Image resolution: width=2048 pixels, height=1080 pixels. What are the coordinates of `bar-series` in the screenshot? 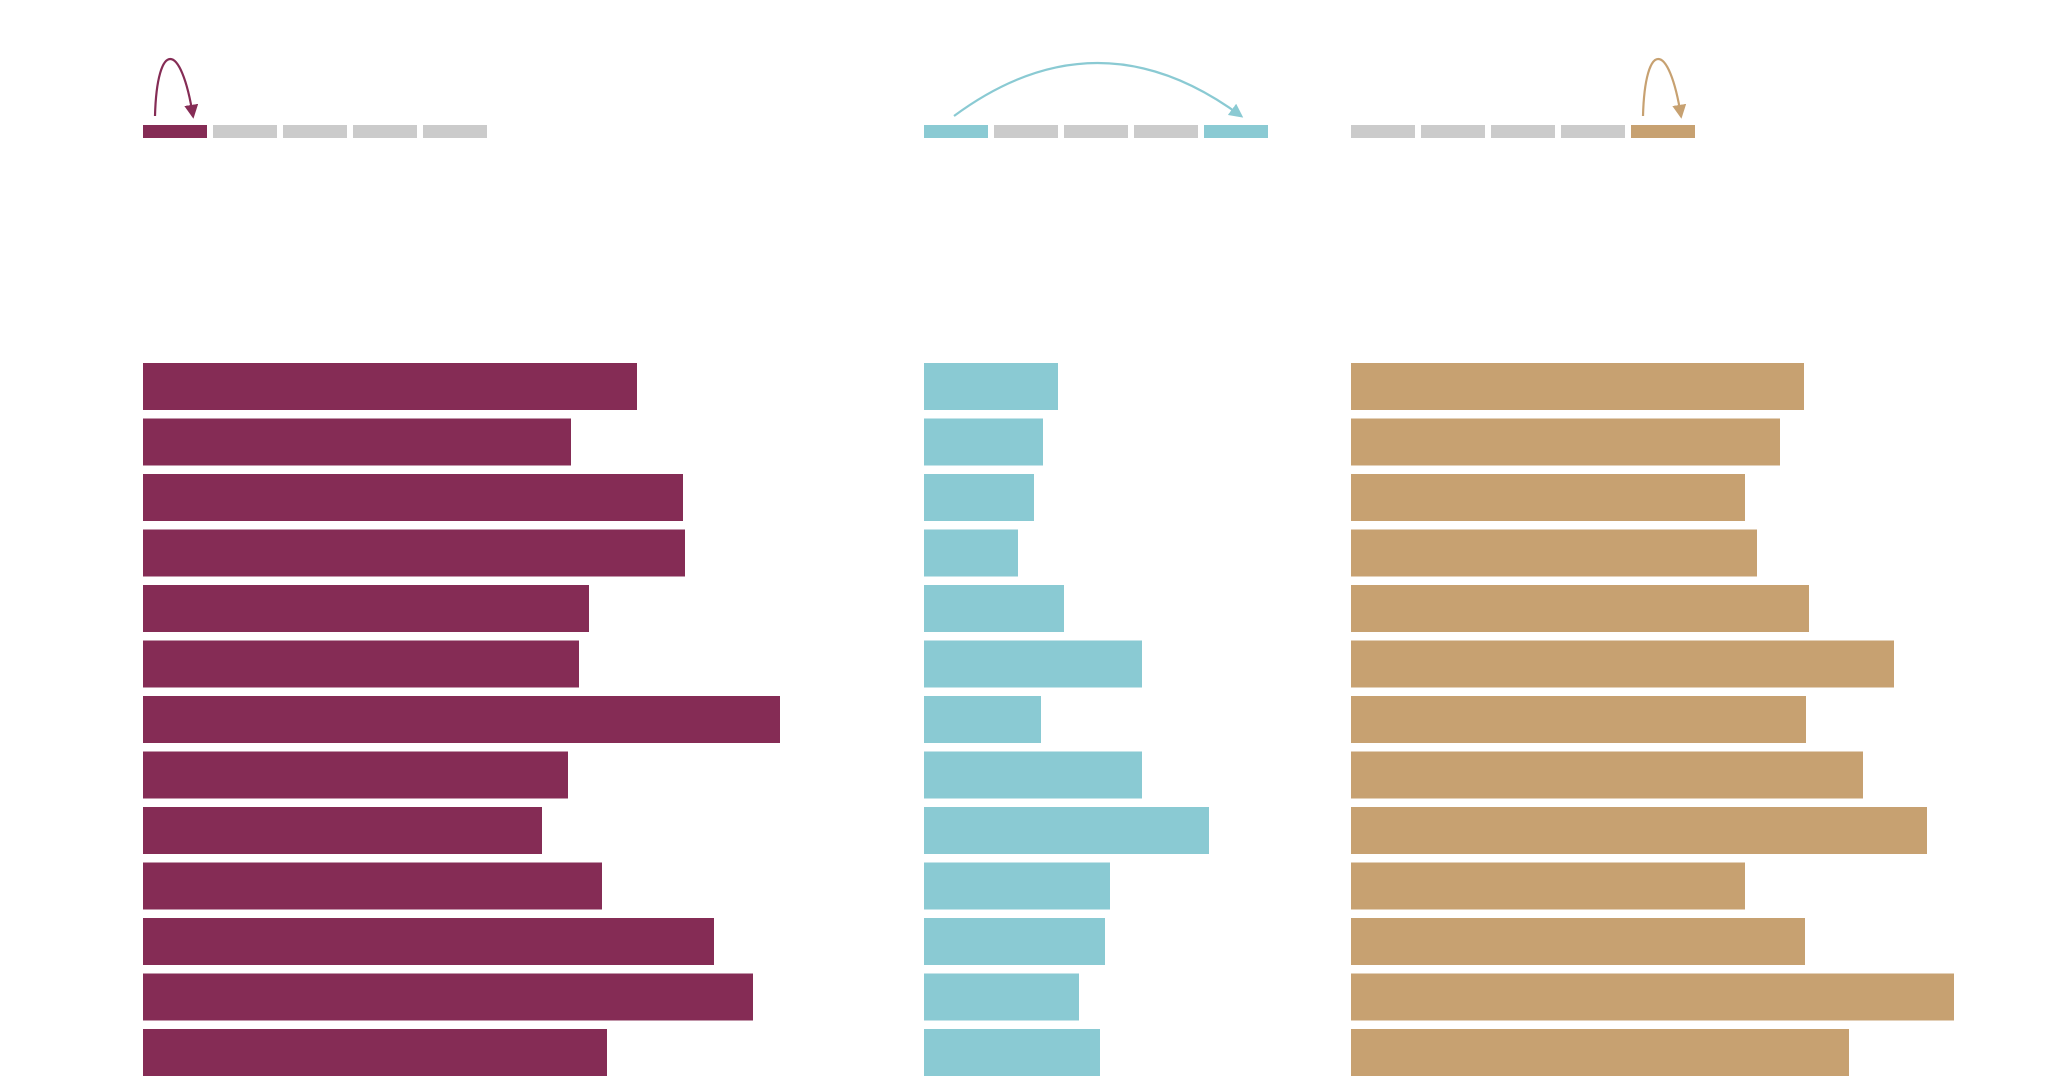 It's located at (1066, 719).